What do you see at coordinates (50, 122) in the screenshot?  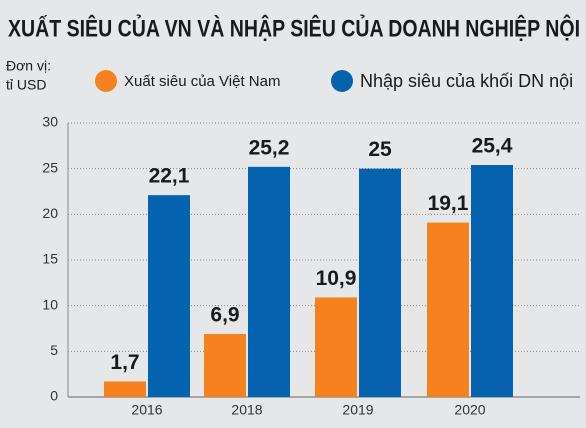 I see `y-tick-label: 30` at bounding box center [50, 122].